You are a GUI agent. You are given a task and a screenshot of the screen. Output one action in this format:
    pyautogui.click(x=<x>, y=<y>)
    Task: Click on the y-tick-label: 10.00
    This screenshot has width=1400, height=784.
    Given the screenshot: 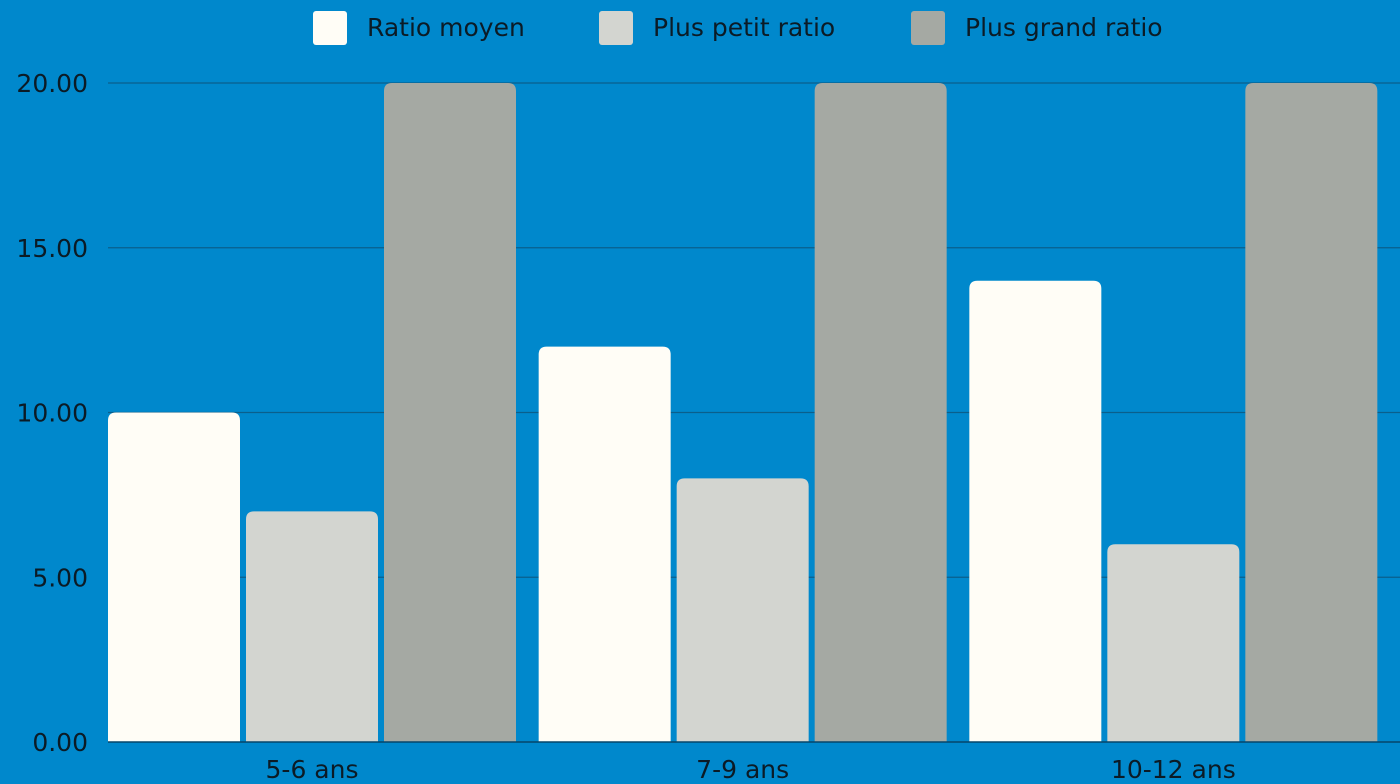 What is the action you would take?
    pyautogui.click(x=52, y=413)
    